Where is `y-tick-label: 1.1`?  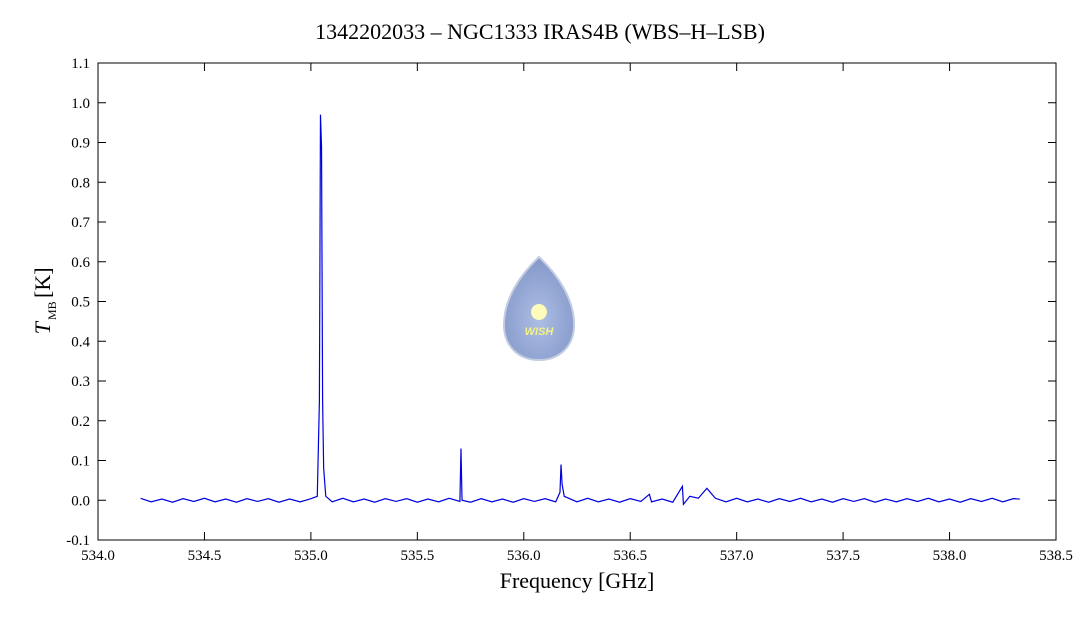 y-tick-label: 1.1 is located at coordinates (80, 64).